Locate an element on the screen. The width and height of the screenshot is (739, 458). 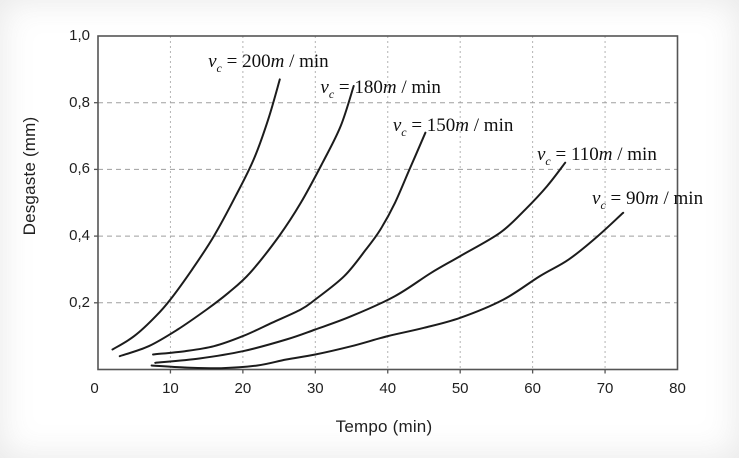
curve-label-vc-150: vc = 150m / min is located at coordinates (453, 126).